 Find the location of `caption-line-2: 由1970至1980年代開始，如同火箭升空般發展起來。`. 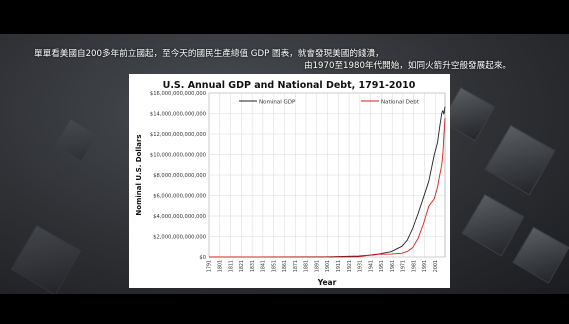

caption-line-2: 由1970至1980年代開始，如同火箭升空般發展起來。 is located at coordinates (408, 66).